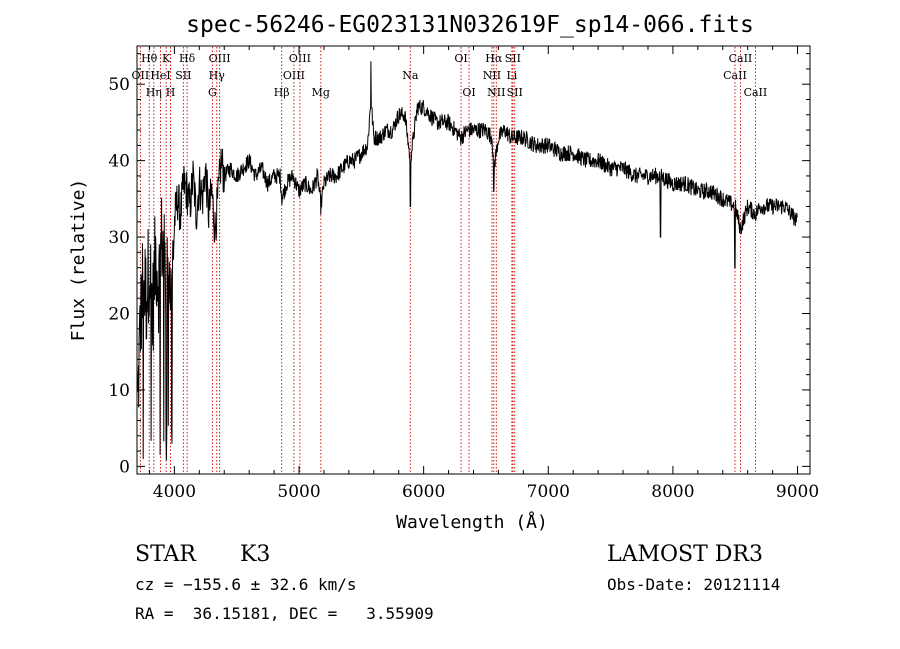  I want to click on y-tick-label: 10, so click(119, 391).